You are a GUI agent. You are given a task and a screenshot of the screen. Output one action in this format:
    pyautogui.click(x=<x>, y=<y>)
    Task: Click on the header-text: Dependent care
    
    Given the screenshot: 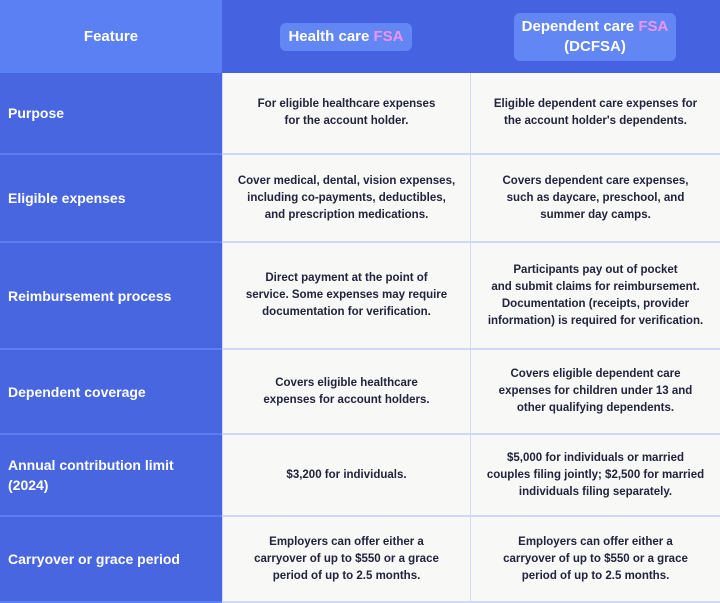 What is the action you would take?
    pyautogui.click(x=580, y=26)
    